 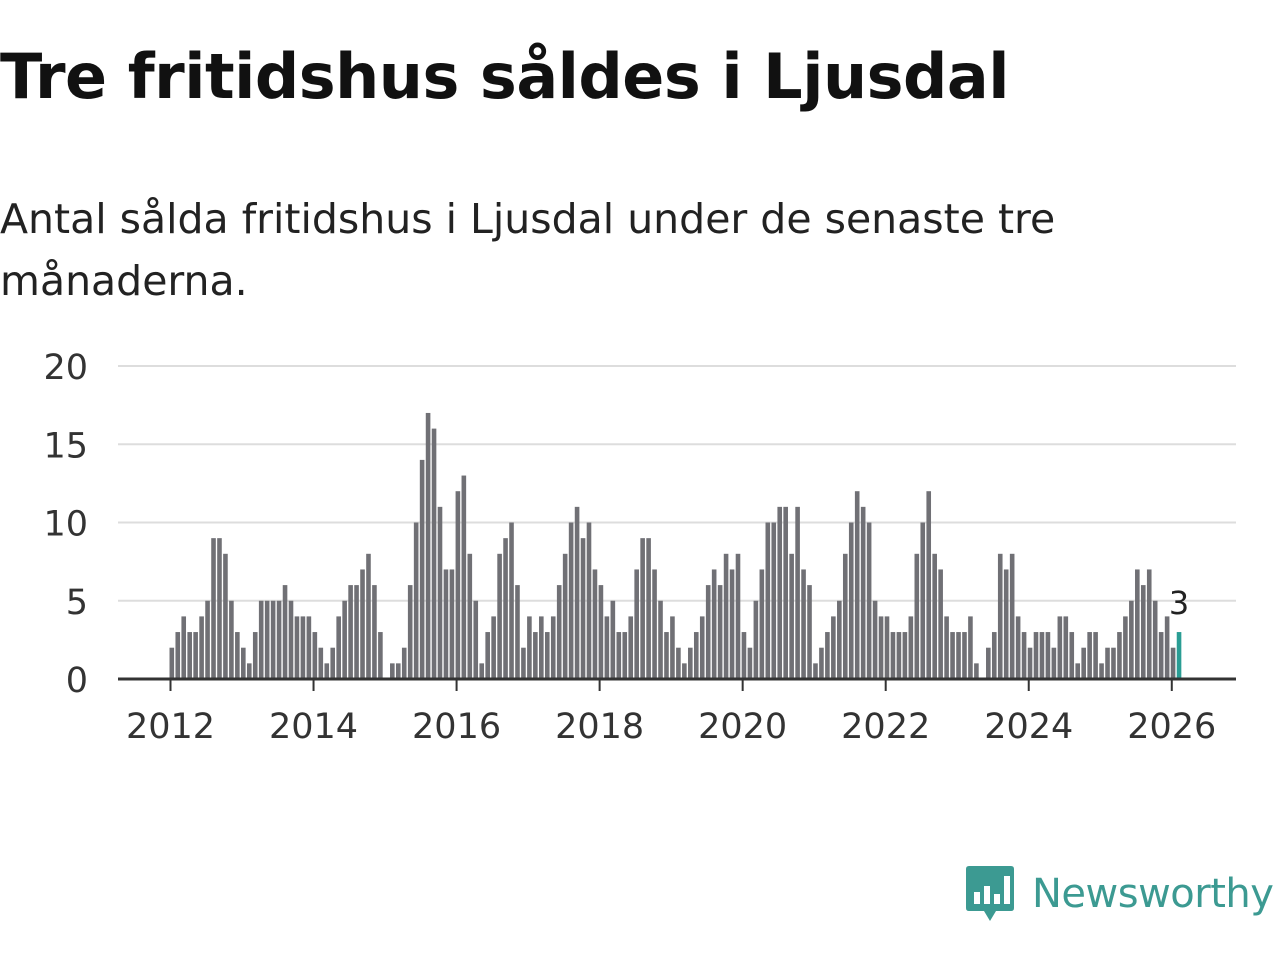 I want to click on brand-name: Newsworthy, so click(x=1153, y=894).